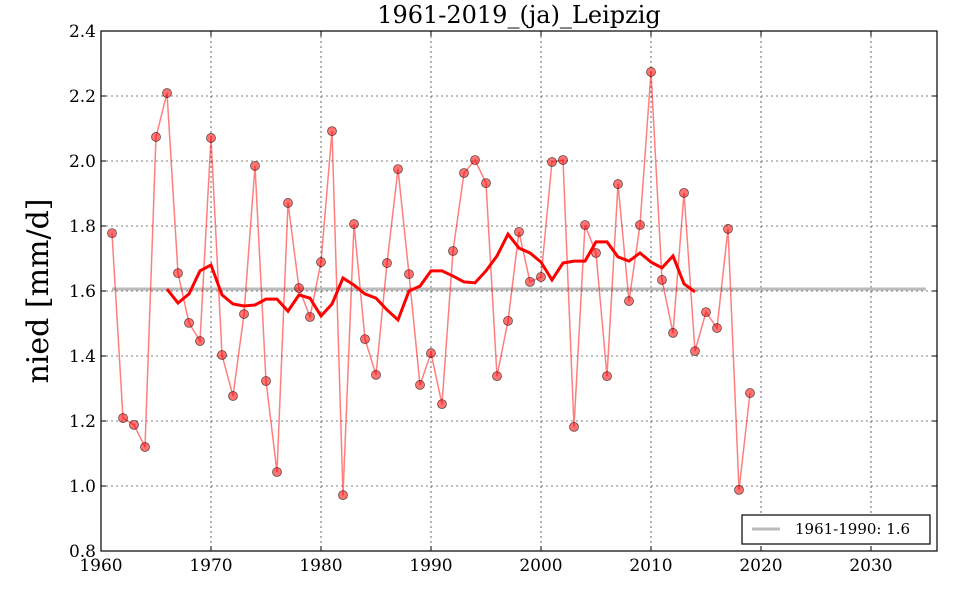 This screenshot has height=600, width=960. What do you see at coordinates (100, 566) in the screenshot?
I see `x-tick-label: 1960` at bounding box center [100, 566].